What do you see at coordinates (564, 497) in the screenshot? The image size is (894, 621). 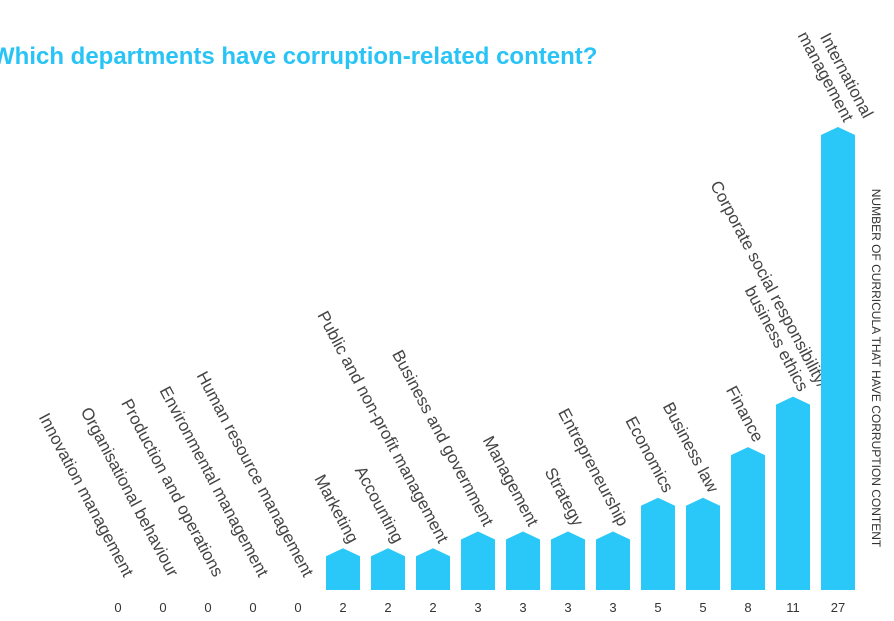 I see `x-tick-label: Strategy` at bounding box center [564, 497].